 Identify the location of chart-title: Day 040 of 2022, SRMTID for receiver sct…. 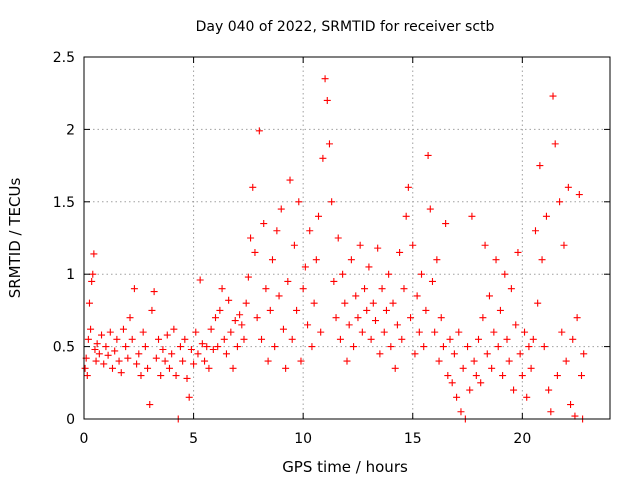
(345, 27).